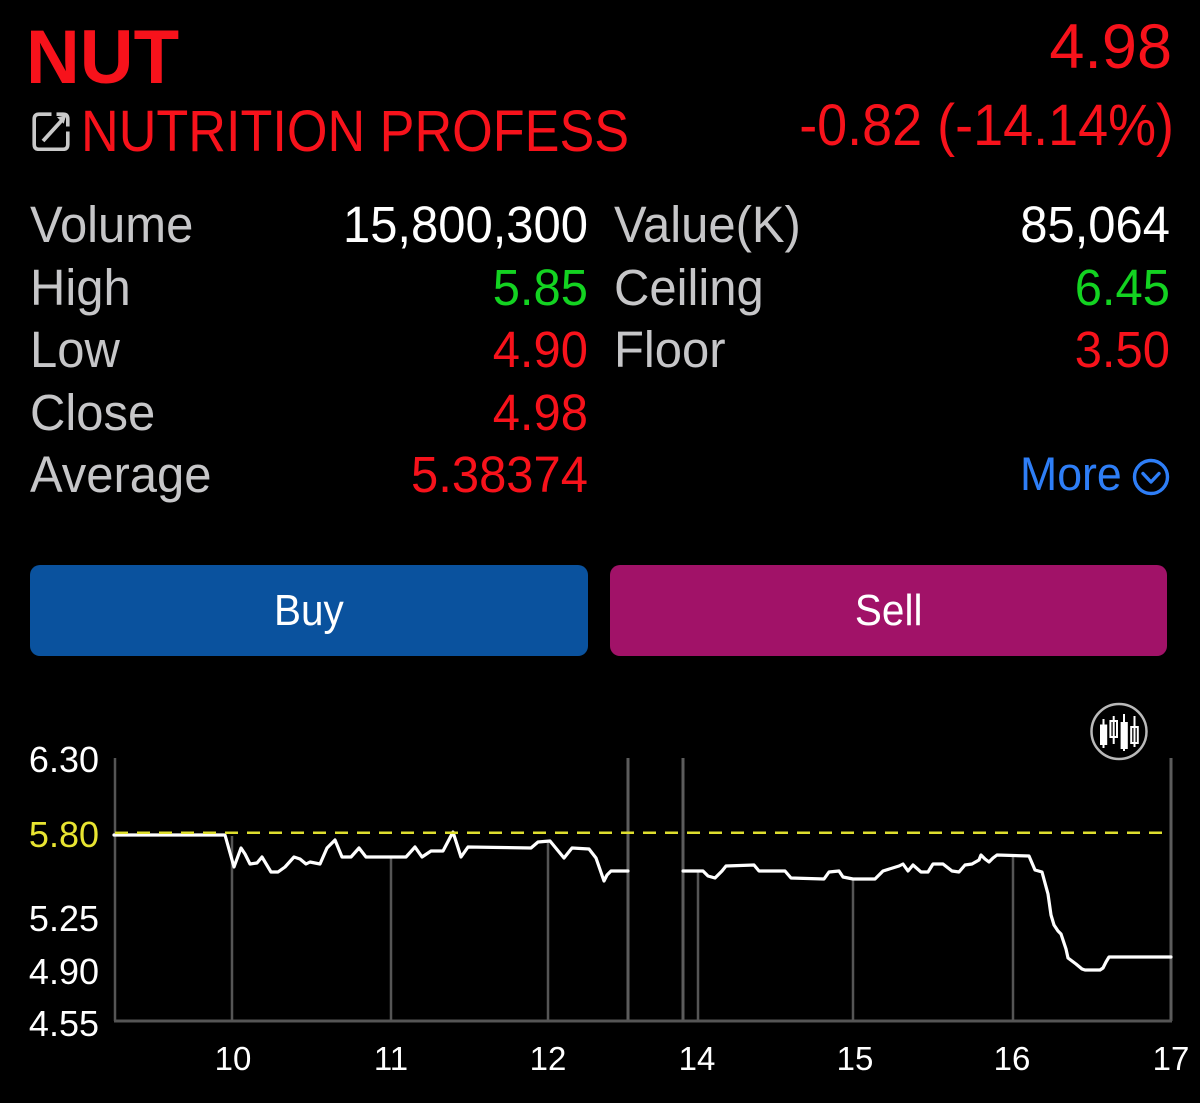  I want to click on svg-text: 4.55, so click(64, 1023).